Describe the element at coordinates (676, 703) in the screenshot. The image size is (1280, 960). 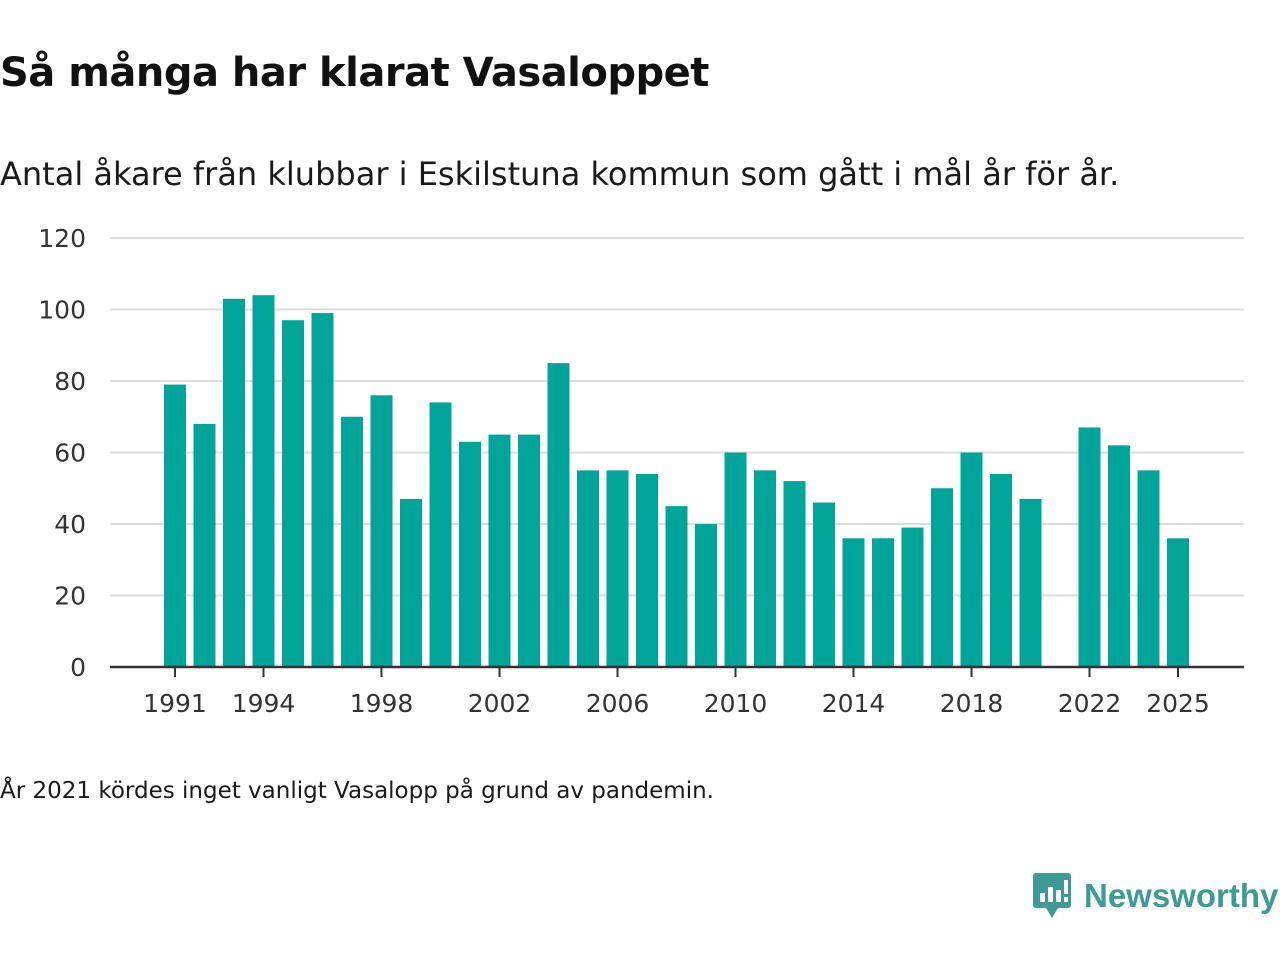
I see `x-axis-tick-labels: 1991 1994 1998 2002 2006 2010 2014 2018 2022 2025` at that location.